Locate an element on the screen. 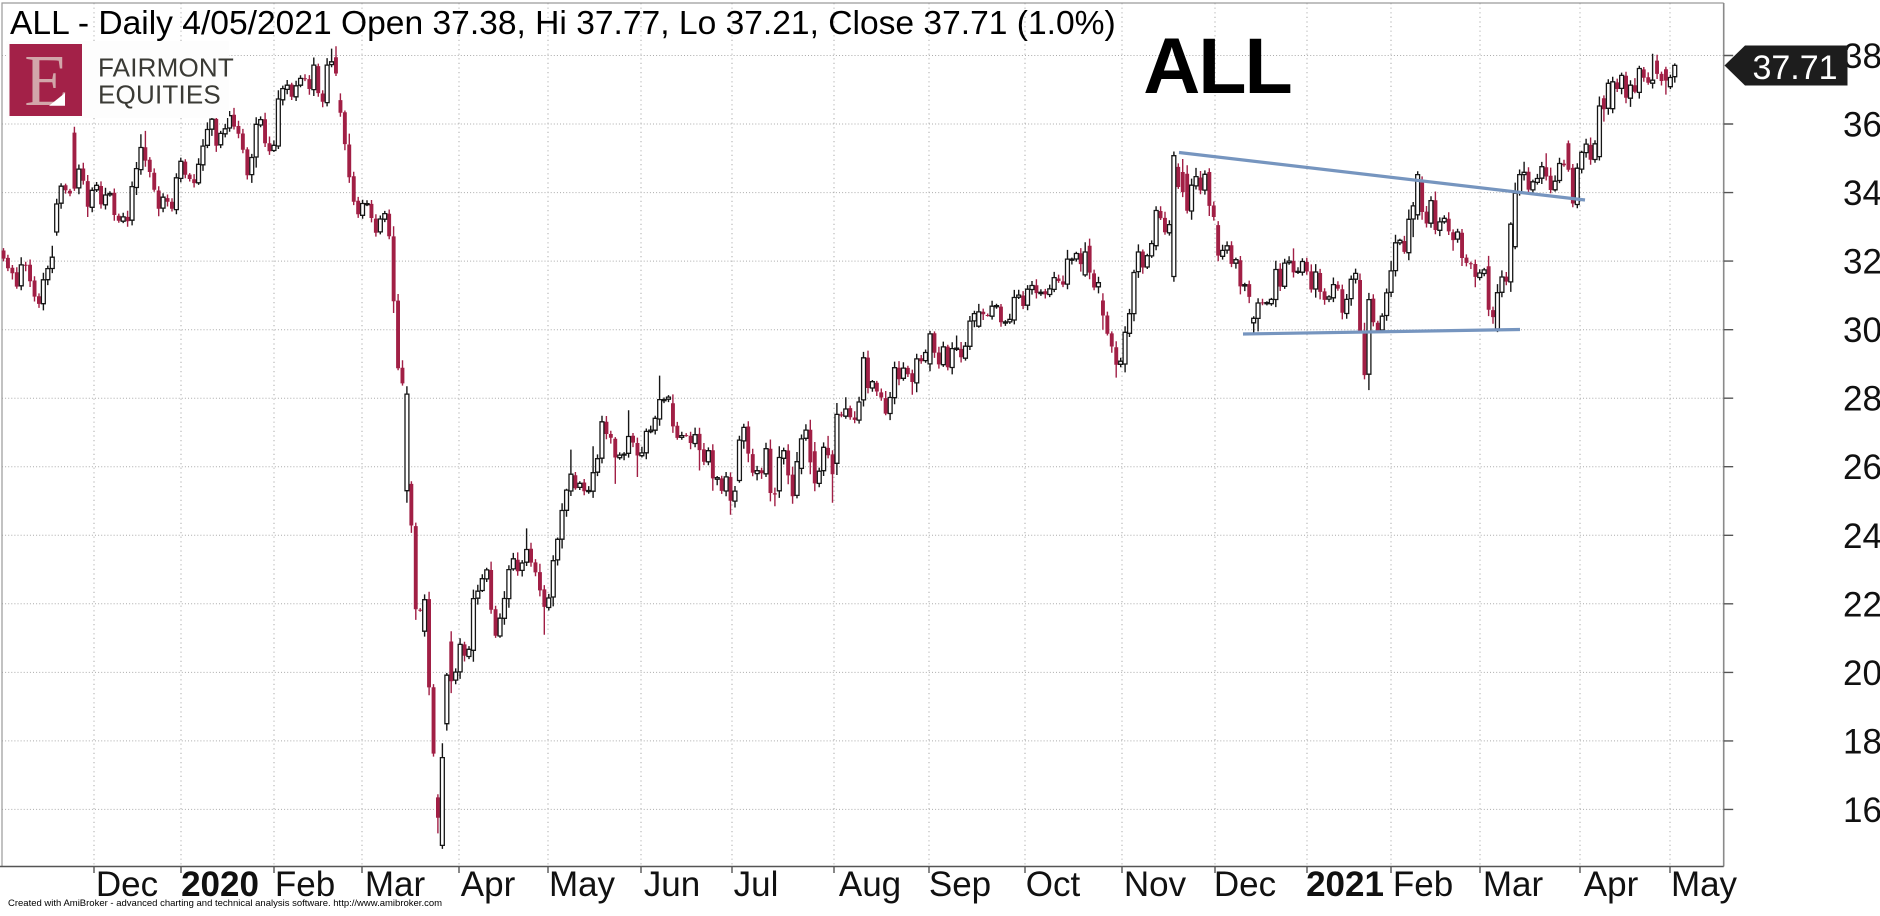 This screenshot has height=916, width=1880. svg-text: 22 is located at coordinates (1861, 604).